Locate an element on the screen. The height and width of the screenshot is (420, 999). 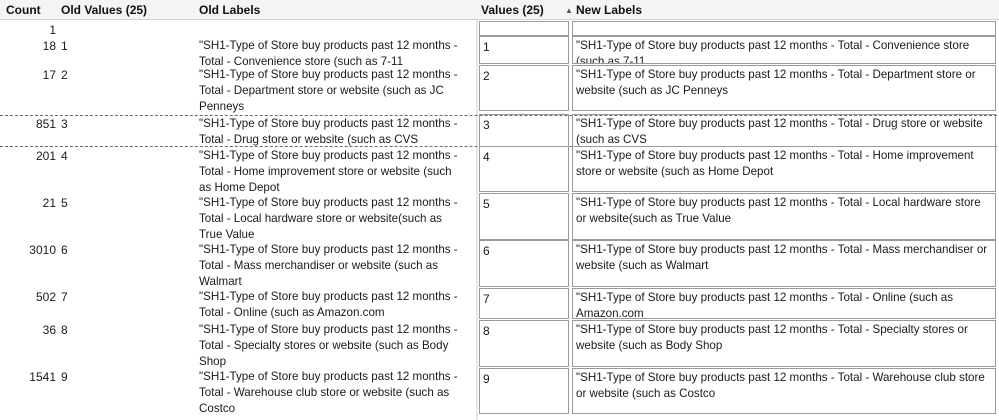
value-field: 3 is located at coordinates (524, 130).